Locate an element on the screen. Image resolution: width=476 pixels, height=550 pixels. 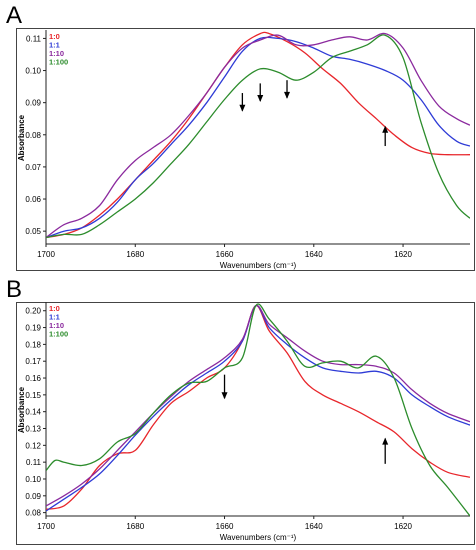
y-tick-label: 0.17 is located at coordinates (33, 361).